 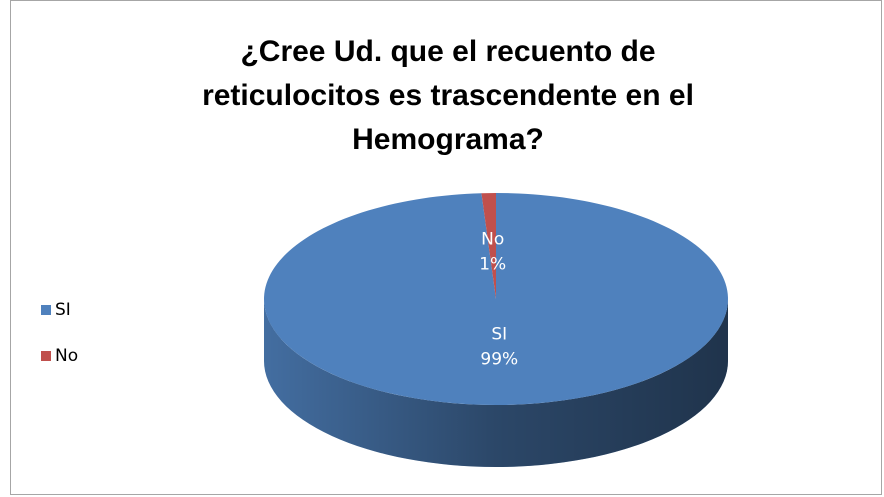 I want to click on legend-label: No, so click(x=66, y=356).